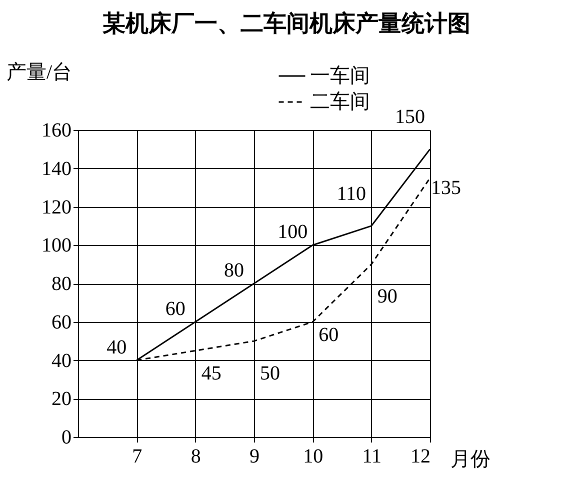 The height and width of the screenshot is (481, 573). Describe the element at coordinates (351, 193) in the screenshot. I see `data-label: 110` at that location.